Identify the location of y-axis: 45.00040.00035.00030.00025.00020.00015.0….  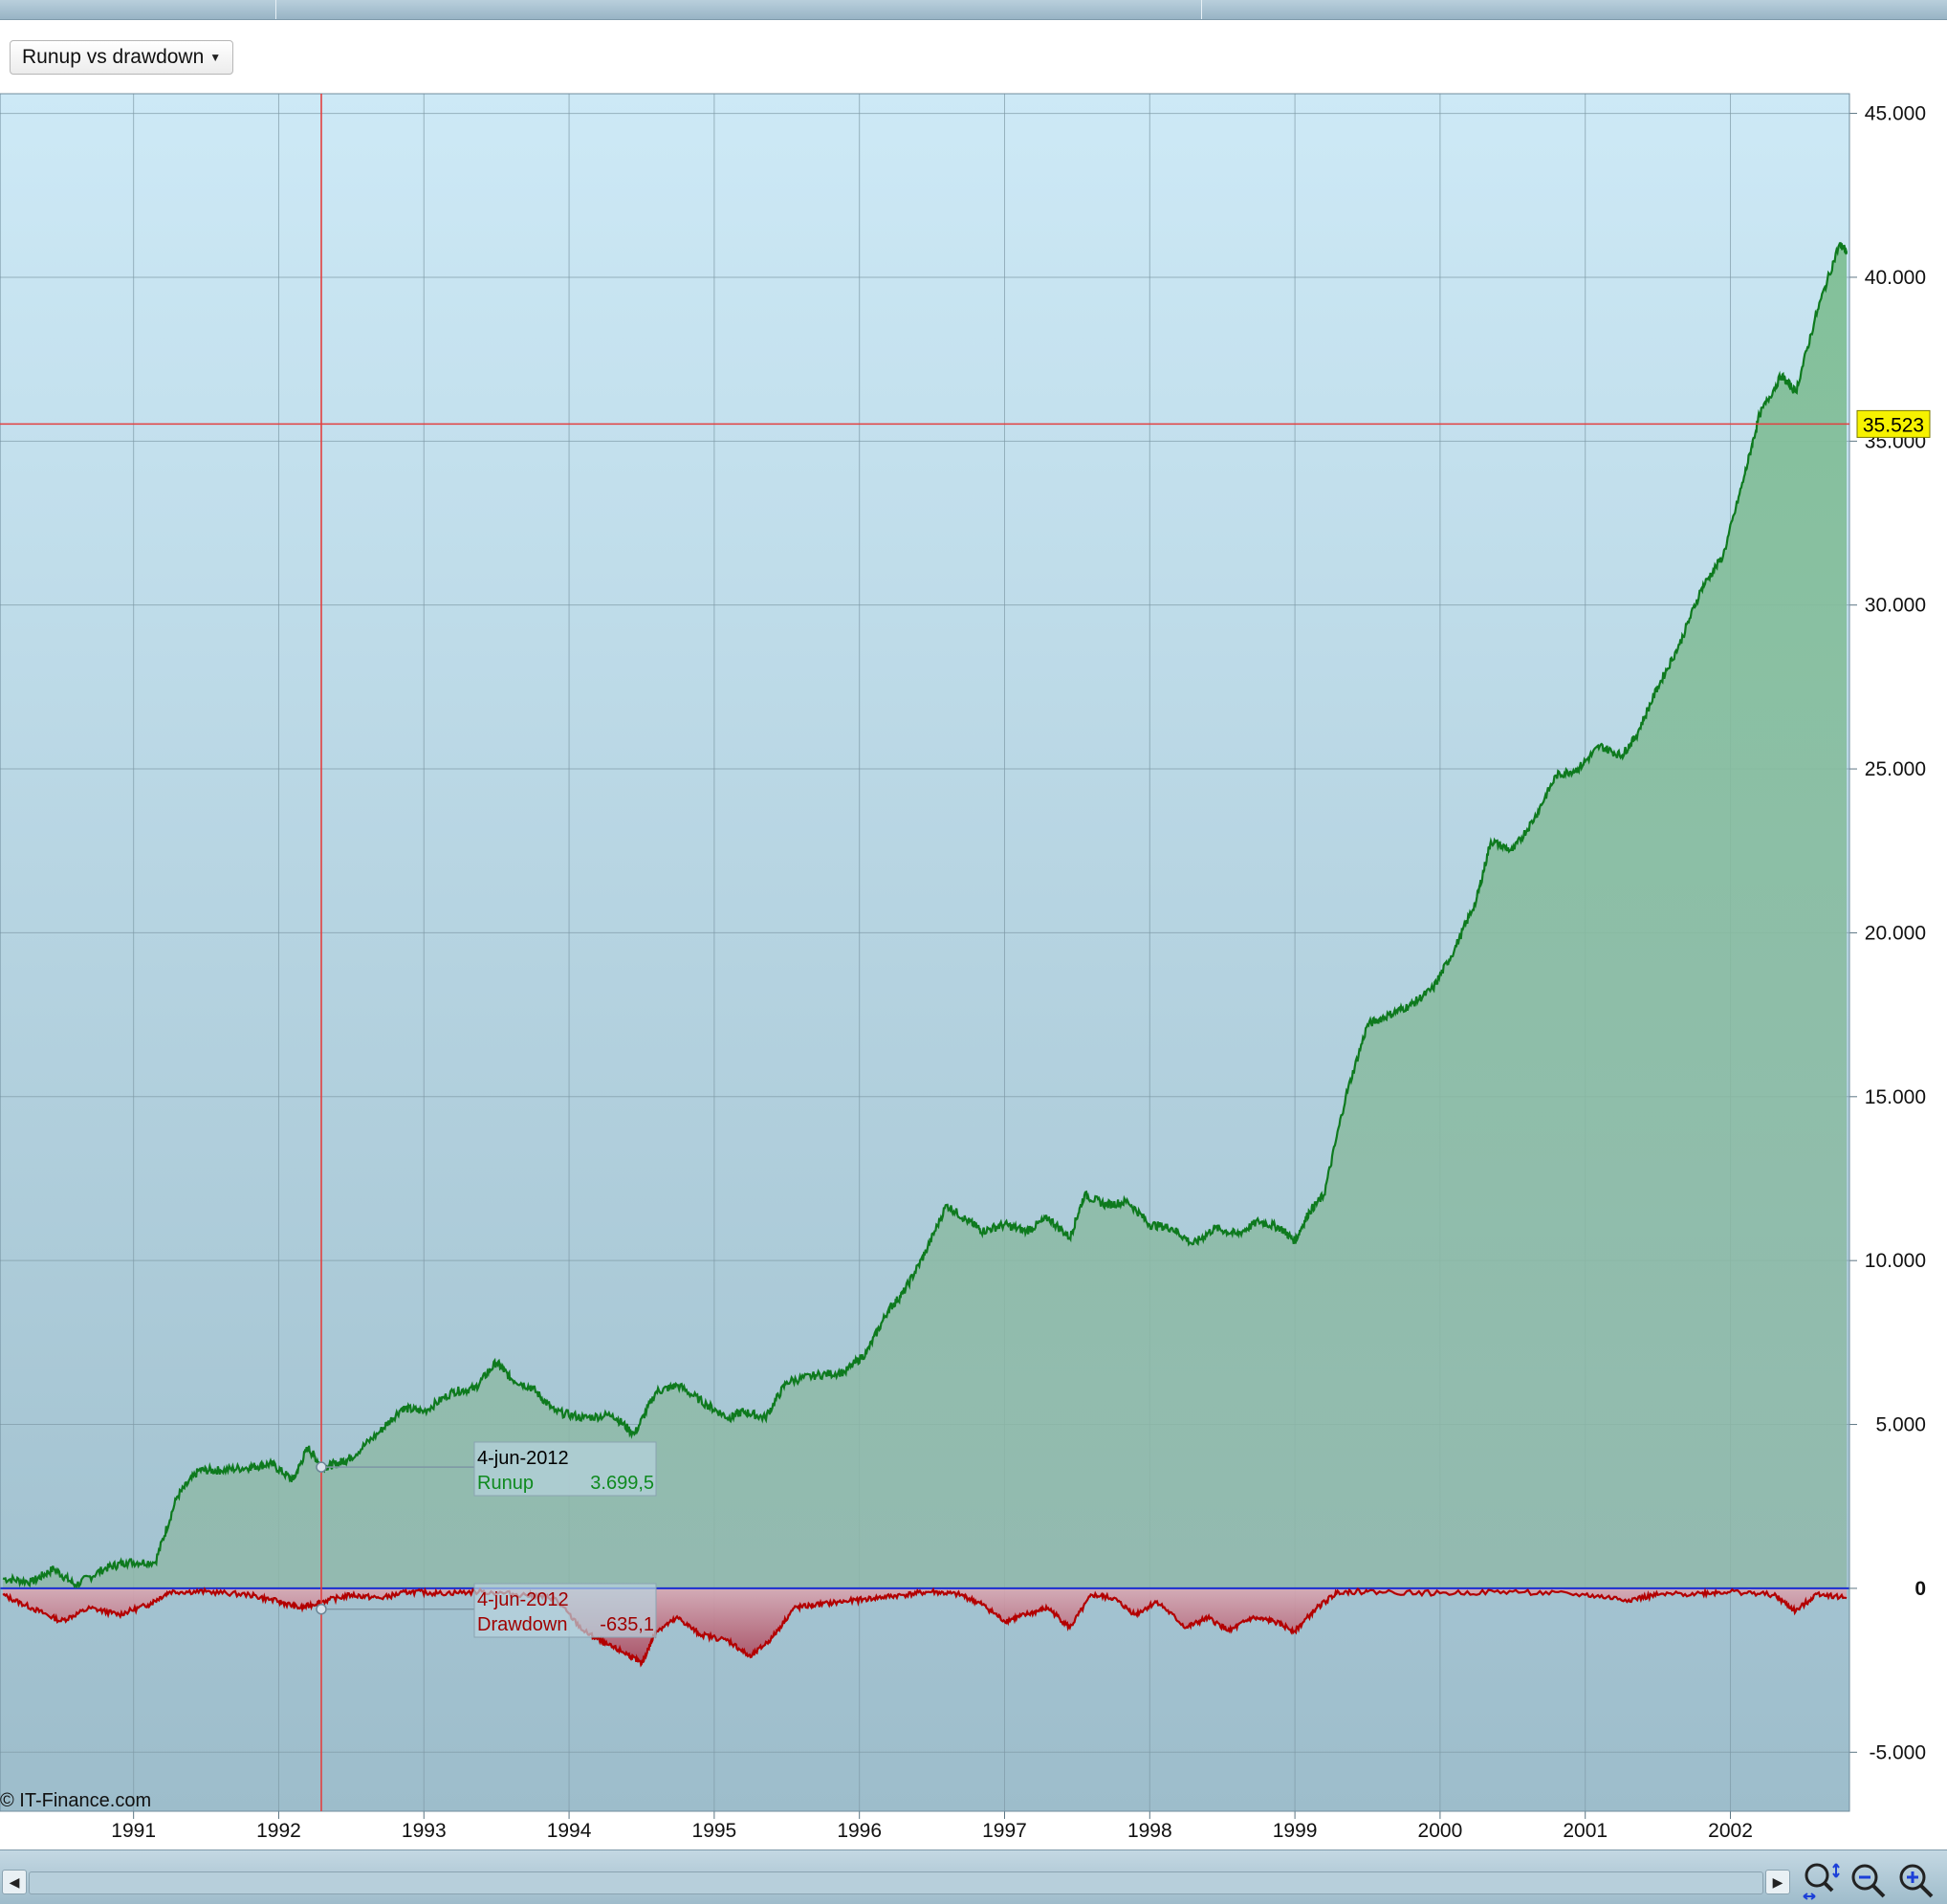
(1895, 933).